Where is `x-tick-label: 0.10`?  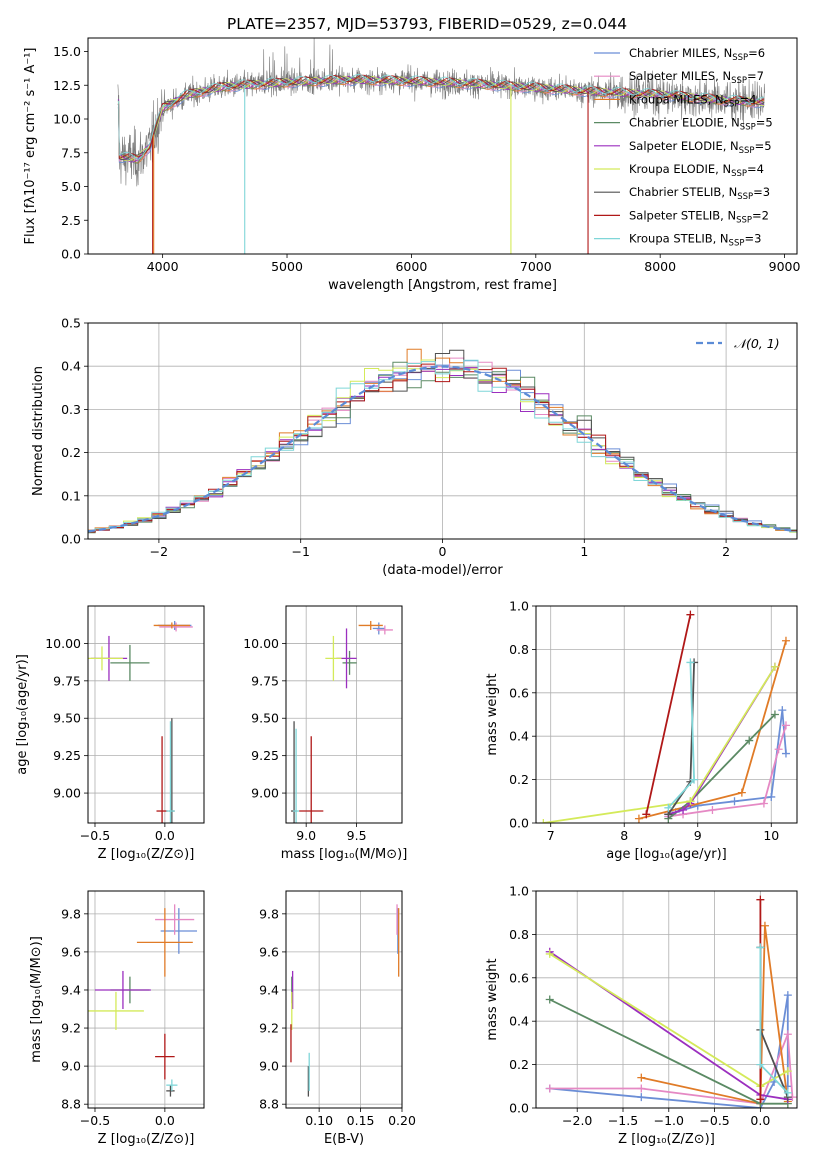 x-tick-label: 0.10 is located at coordinates (319, 1120).